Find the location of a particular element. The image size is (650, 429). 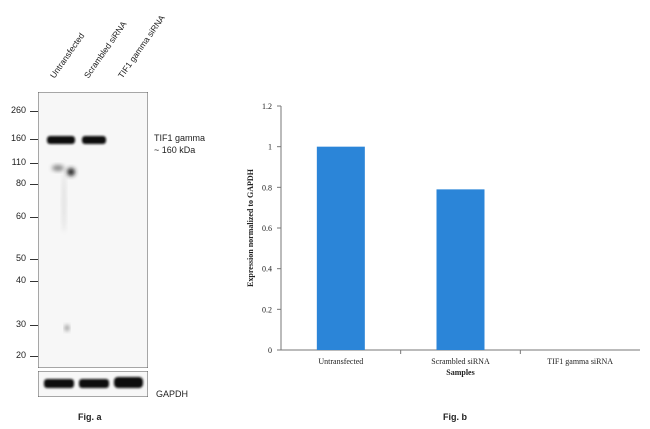

mw-marker-160: 160 is located at coordinates (18, 138).